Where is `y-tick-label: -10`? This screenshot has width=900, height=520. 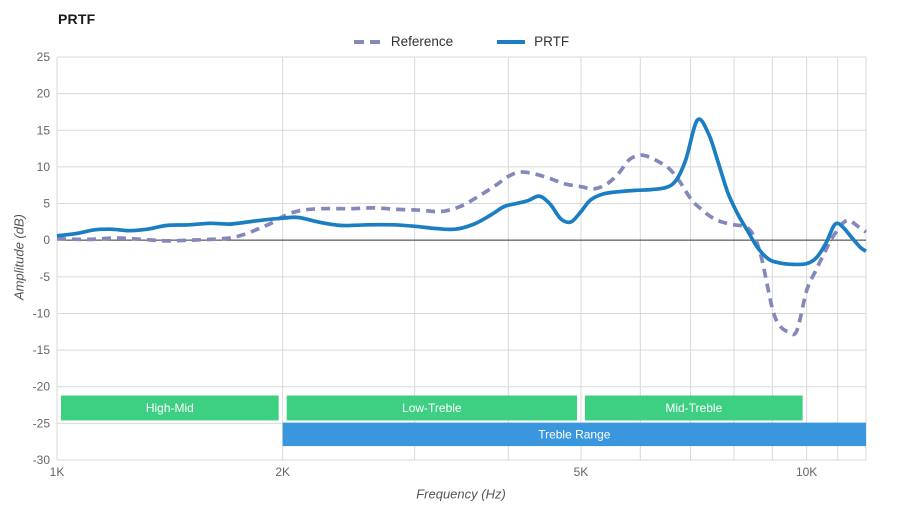 y-tick-label: -10 is located at coordinates (42, 313).